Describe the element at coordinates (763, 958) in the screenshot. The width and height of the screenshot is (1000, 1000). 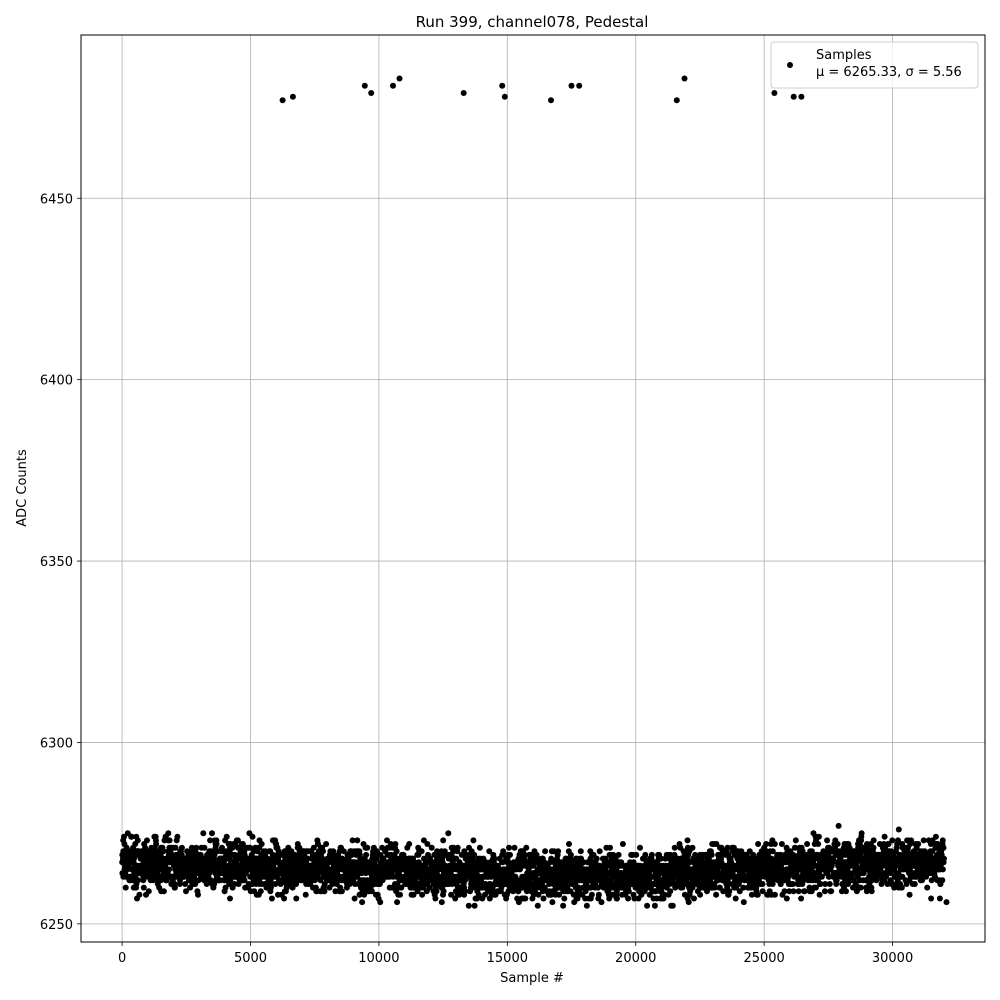
I see `x-tick-label: 25000` at that location.